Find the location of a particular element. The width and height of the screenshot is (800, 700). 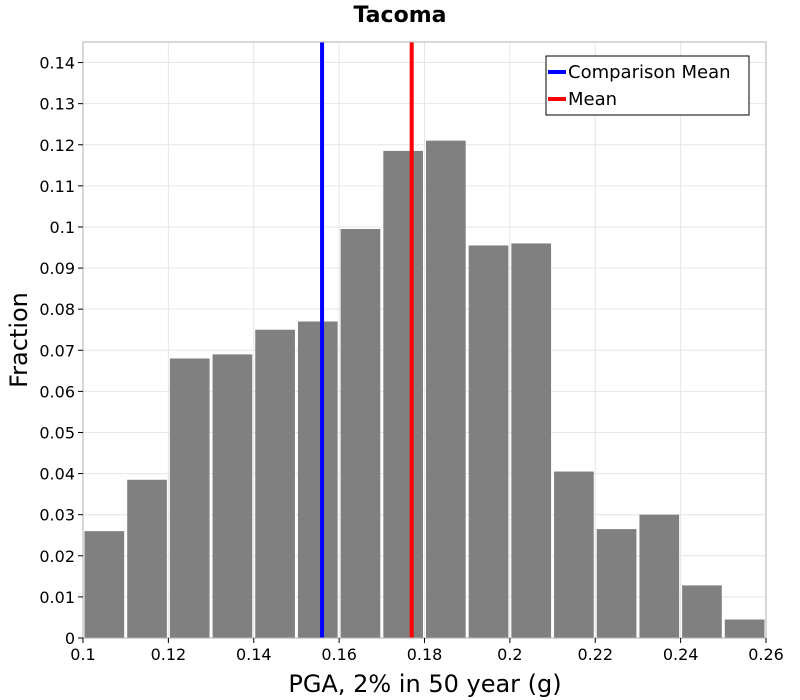

y-tick-label-5: 0.05 is located at coordinates (57, 432).